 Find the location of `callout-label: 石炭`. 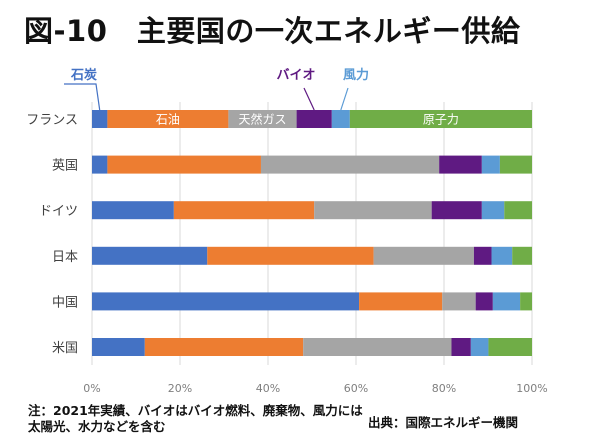

callout-label: 石炭 is located at coordinates (83, 75).